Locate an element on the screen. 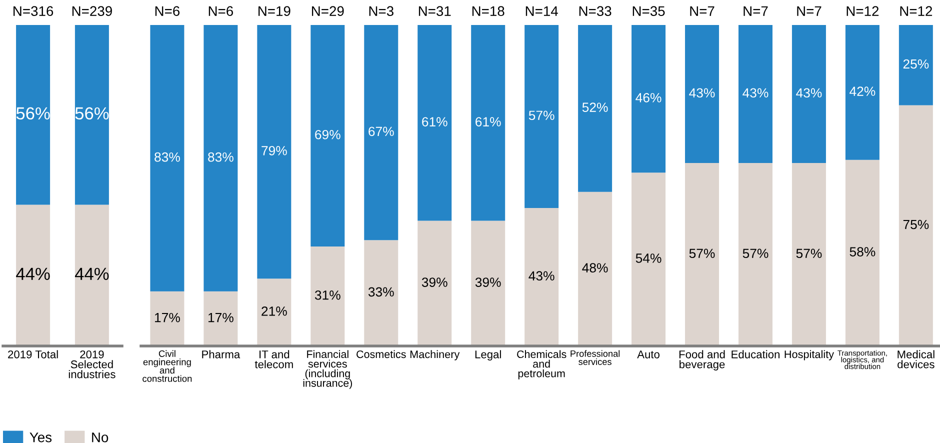 This screenshot has width=940, height=443. data-label: 67% is located at coordinates (381, 131).